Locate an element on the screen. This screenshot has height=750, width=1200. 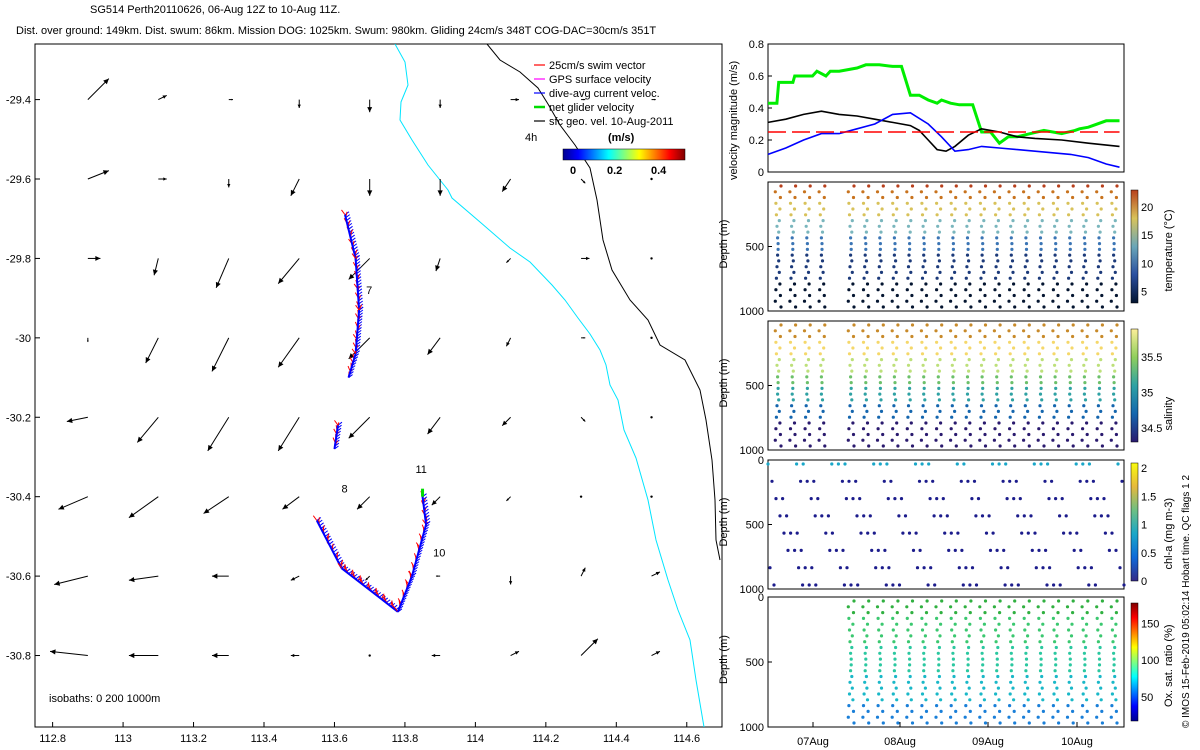
temperature-frame is located at coordinates (946, 246).